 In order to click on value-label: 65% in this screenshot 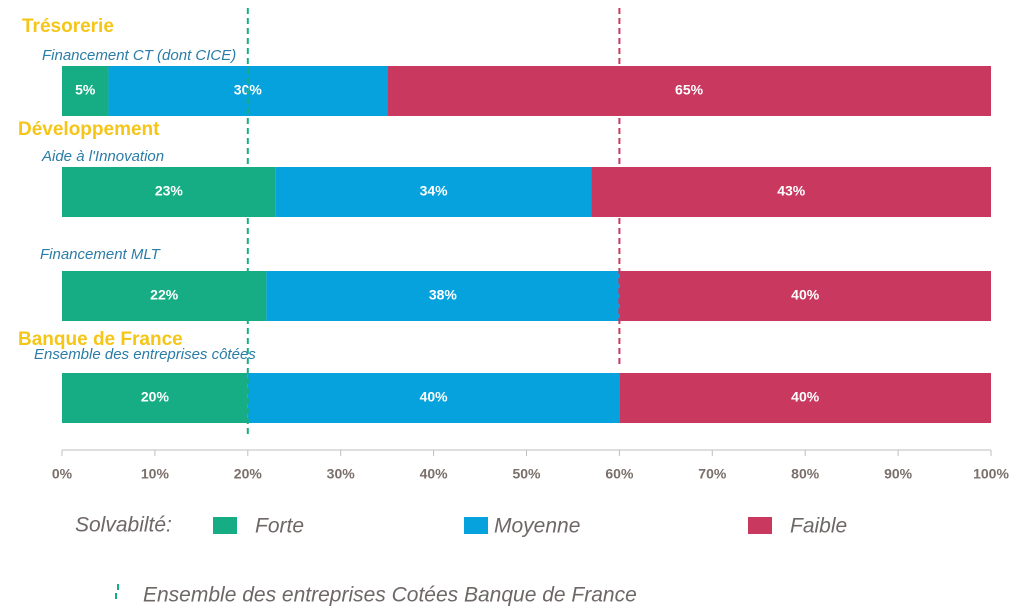, I will do `click(689, 90)`.